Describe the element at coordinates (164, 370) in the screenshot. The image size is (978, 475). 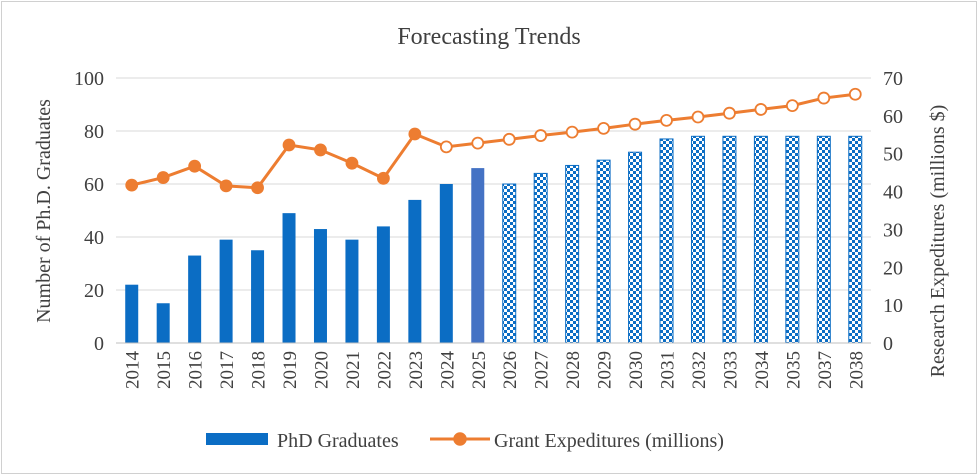
I see `x-tick-label: 2015` at that location.